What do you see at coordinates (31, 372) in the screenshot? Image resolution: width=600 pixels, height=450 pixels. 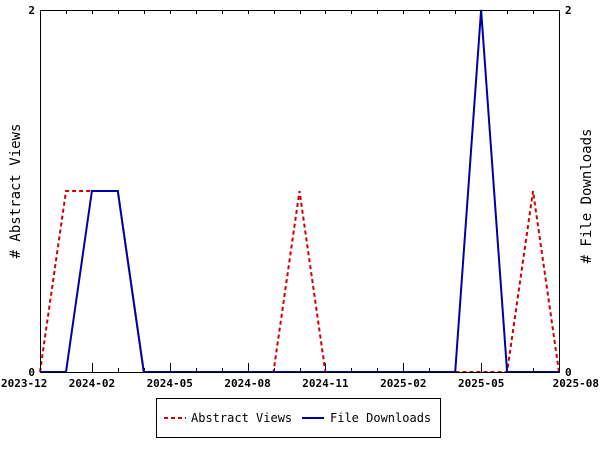 I see `y-left-tick-bottom: 0` at bounding box center [31, 372].